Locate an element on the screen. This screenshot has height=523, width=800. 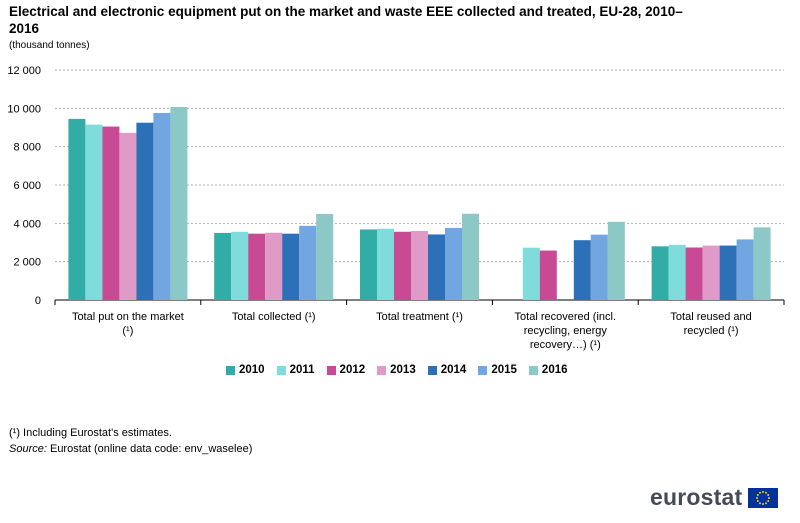
y-tick-label: 12 000 is located at coordinates (24, 71).